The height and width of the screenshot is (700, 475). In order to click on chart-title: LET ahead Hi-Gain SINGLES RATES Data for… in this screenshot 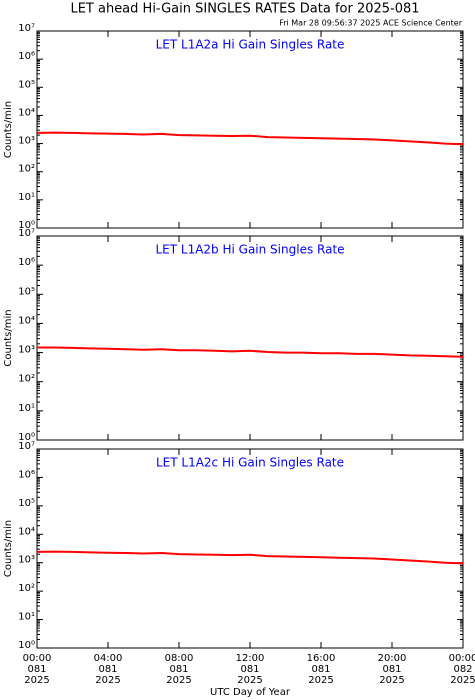, I will do `click(244, 9)`.